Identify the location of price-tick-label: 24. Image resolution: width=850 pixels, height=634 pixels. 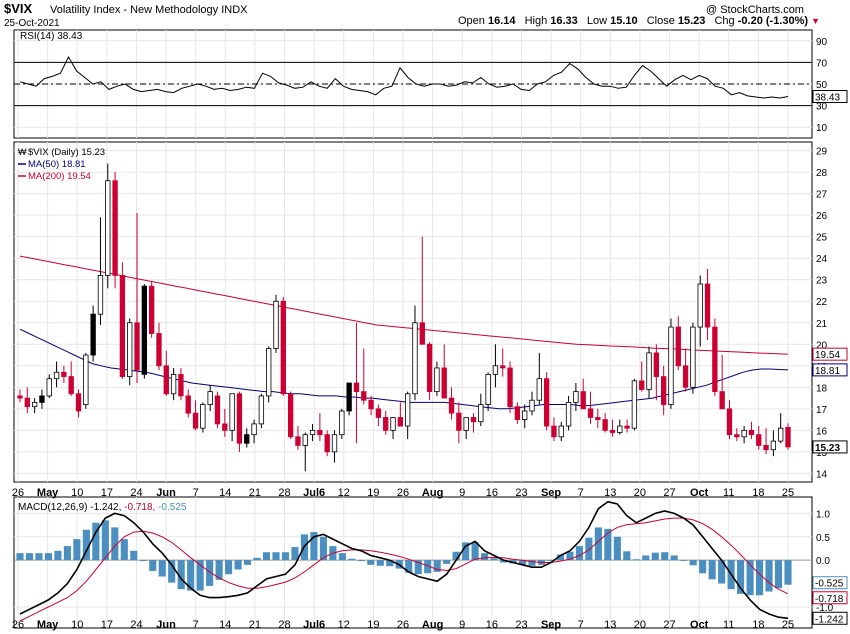
(822, 259).